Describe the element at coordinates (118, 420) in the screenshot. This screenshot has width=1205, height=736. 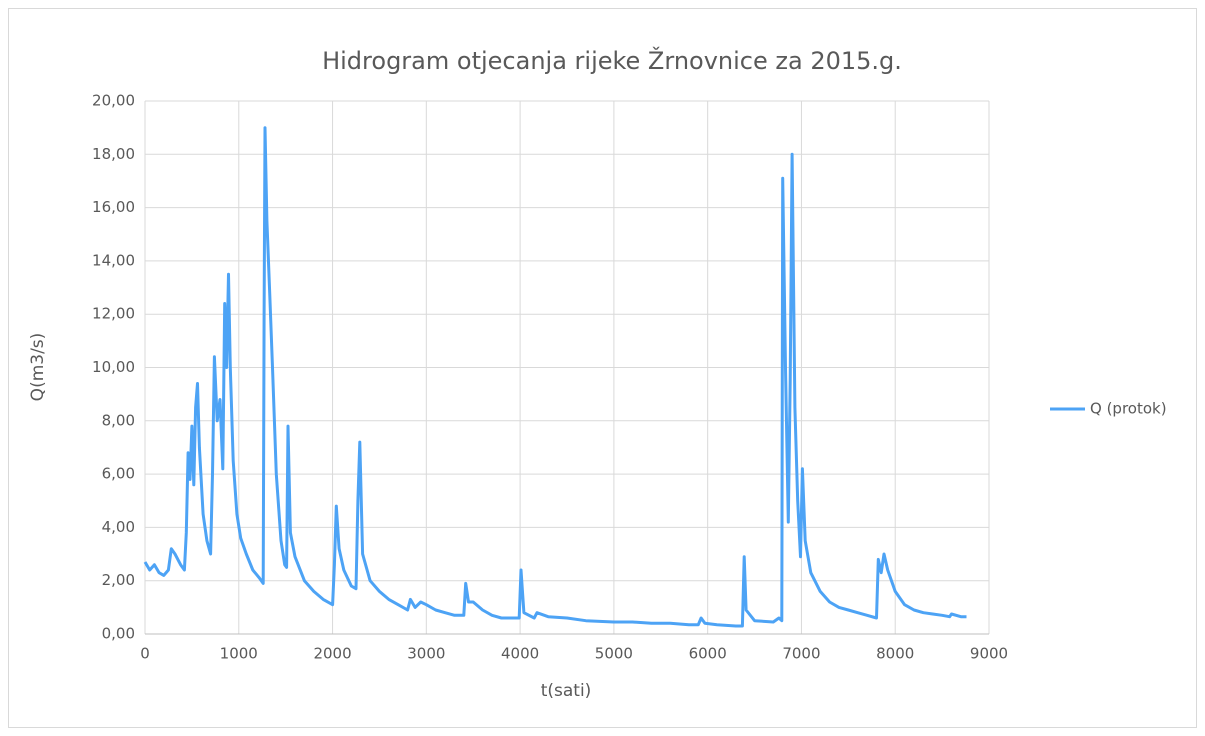
I see `y-tick-label: 8,00` at that location.